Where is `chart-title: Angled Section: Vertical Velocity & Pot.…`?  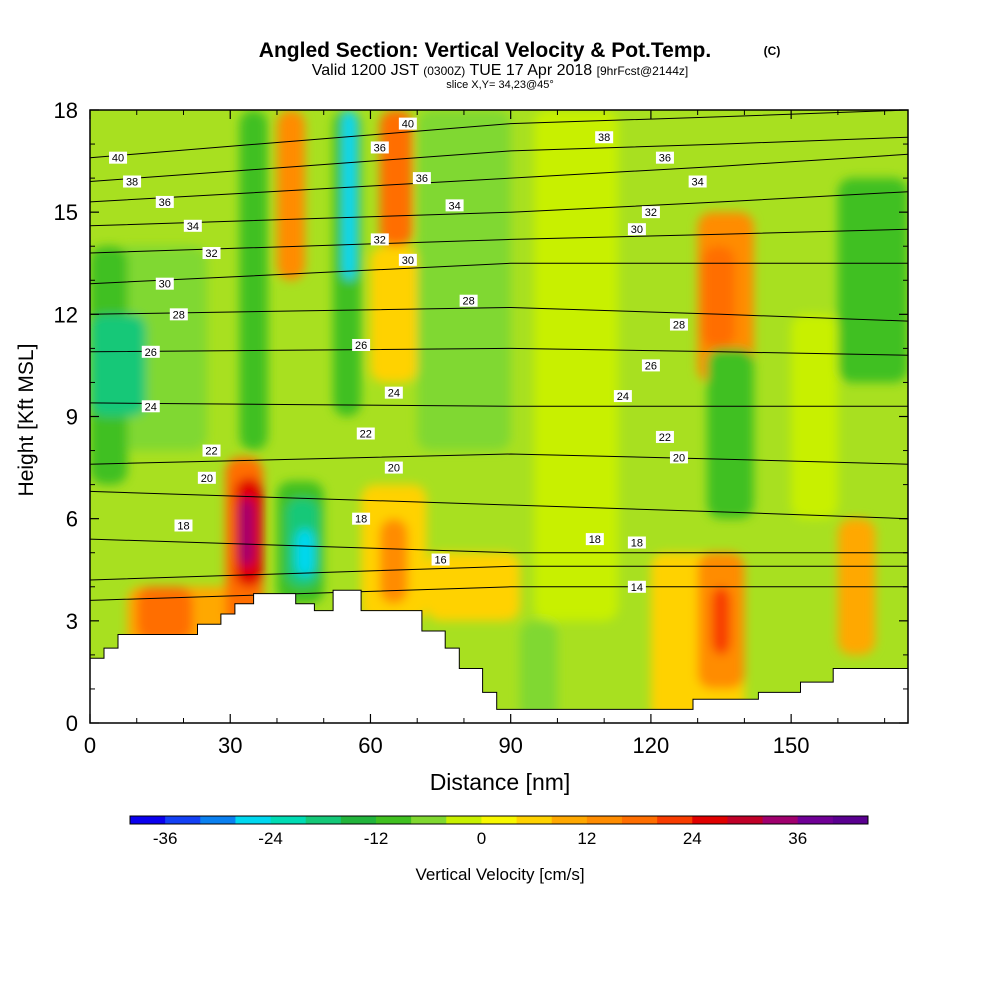
chart-title: Angled Section: Vertical Velocity & Pot.… is located at coordinates (485, 50).